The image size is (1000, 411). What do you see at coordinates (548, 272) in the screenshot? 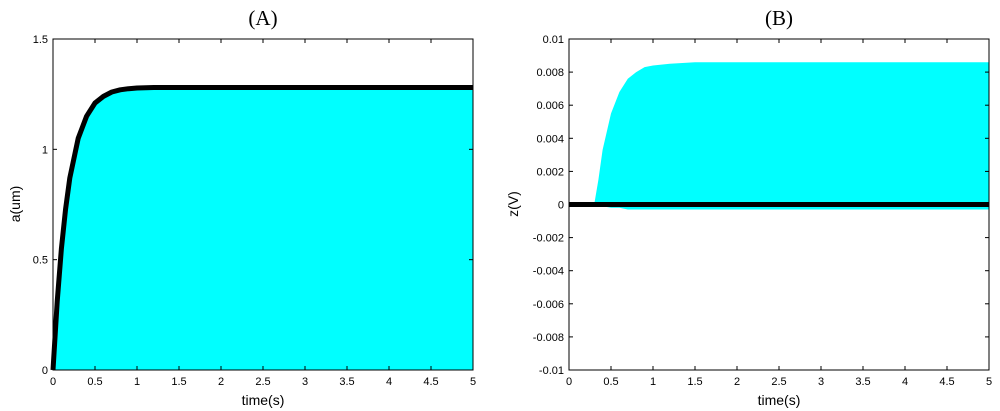
I see `panel-b-y-tick-label-7: -0.004` at bounding box center [548, 272].